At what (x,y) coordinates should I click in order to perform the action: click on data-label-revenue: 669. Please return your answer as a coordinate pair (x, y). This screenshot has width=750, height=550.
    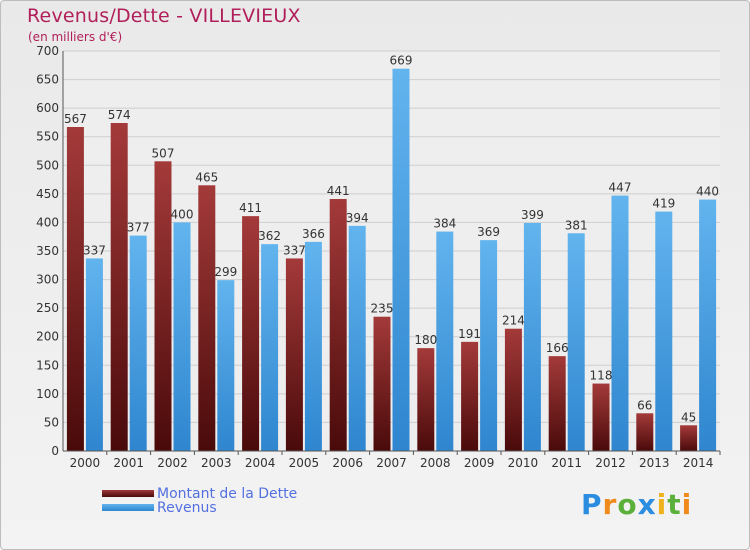
    Looking at the image, I should click on (401, 61).